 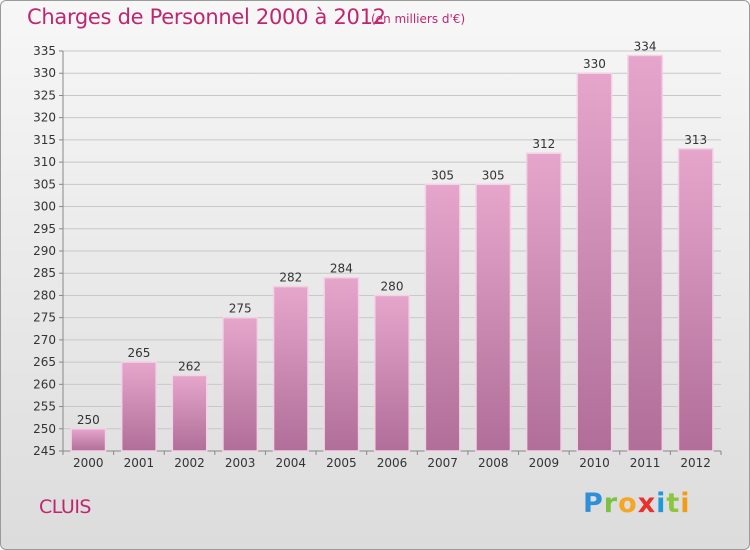 I want to click on bar-2012, so click(x=695, y=300).